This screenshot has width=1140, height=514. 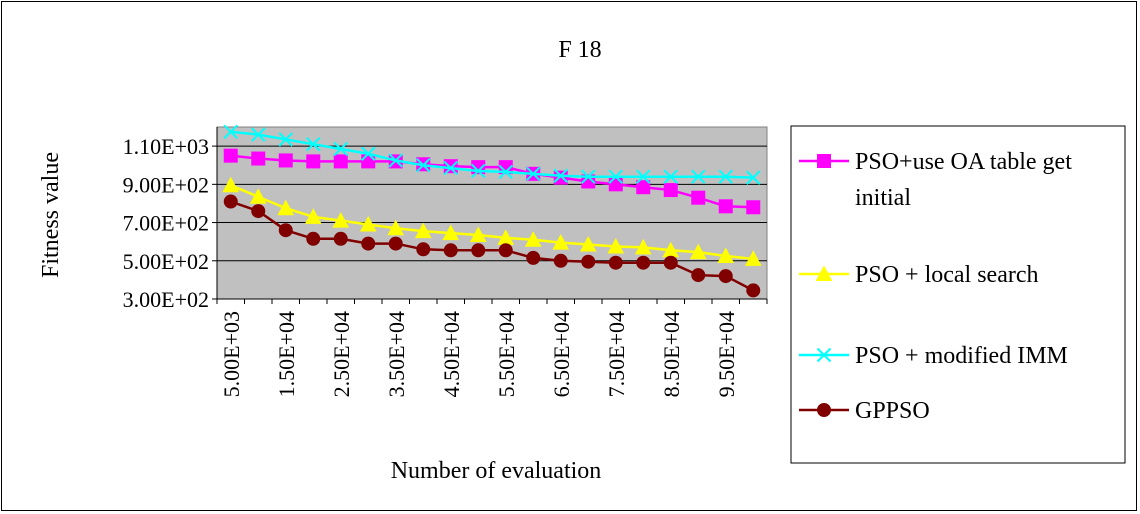 I want to click on legend-label-pso-use-oa-table-get-initial: PSO+use OA table get, so click(x=963, y=162).